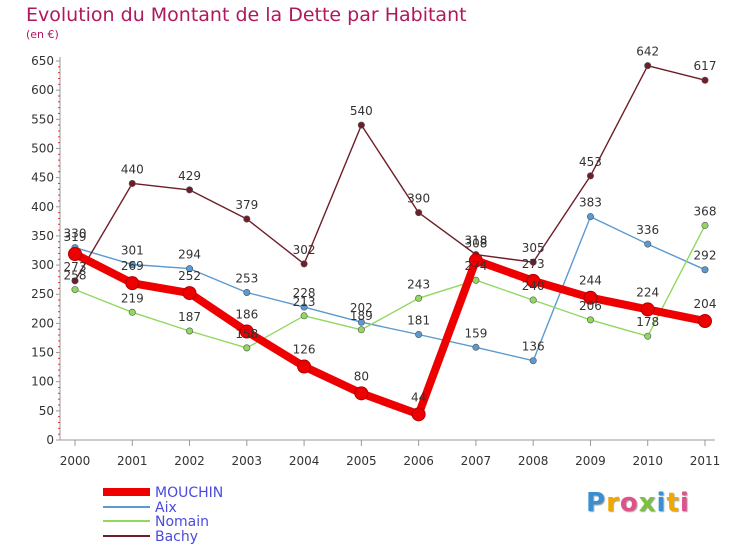 This screenshot has width=750, height=550. Describe the element at coordinates (132, 169) in the screenshot. I see `data-label-bachy: 440` at that location.